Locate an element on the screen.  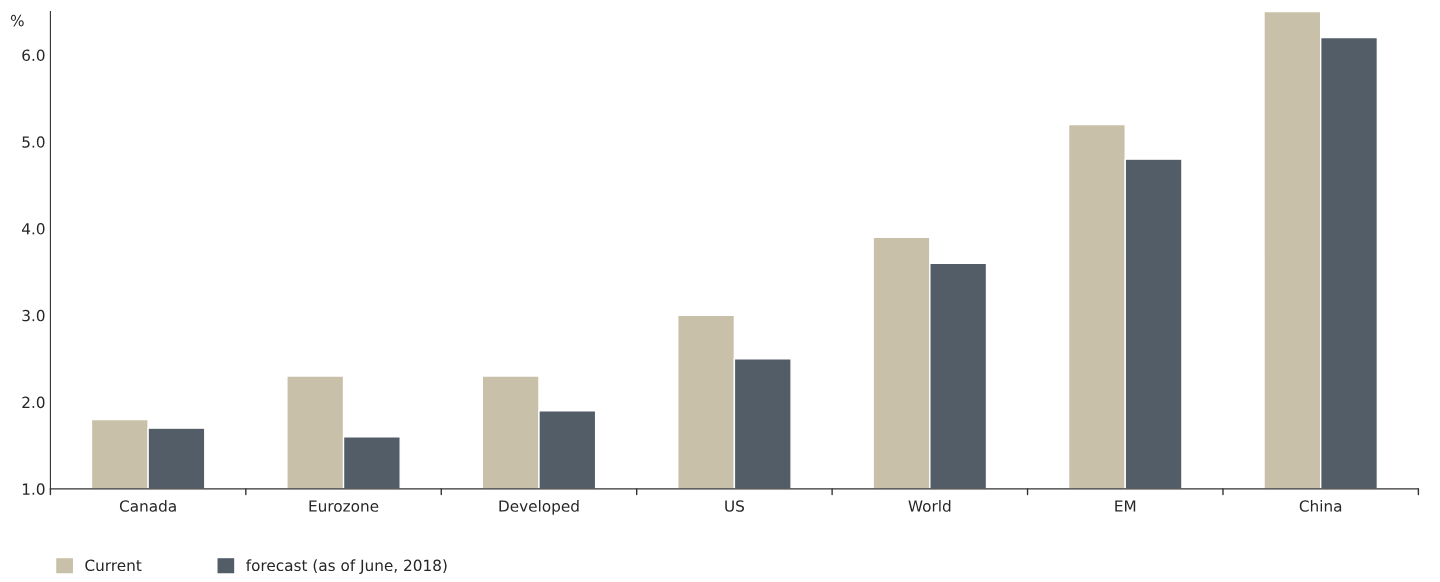
y-tick-label: 4.0 is located at coordinates (33, 229).